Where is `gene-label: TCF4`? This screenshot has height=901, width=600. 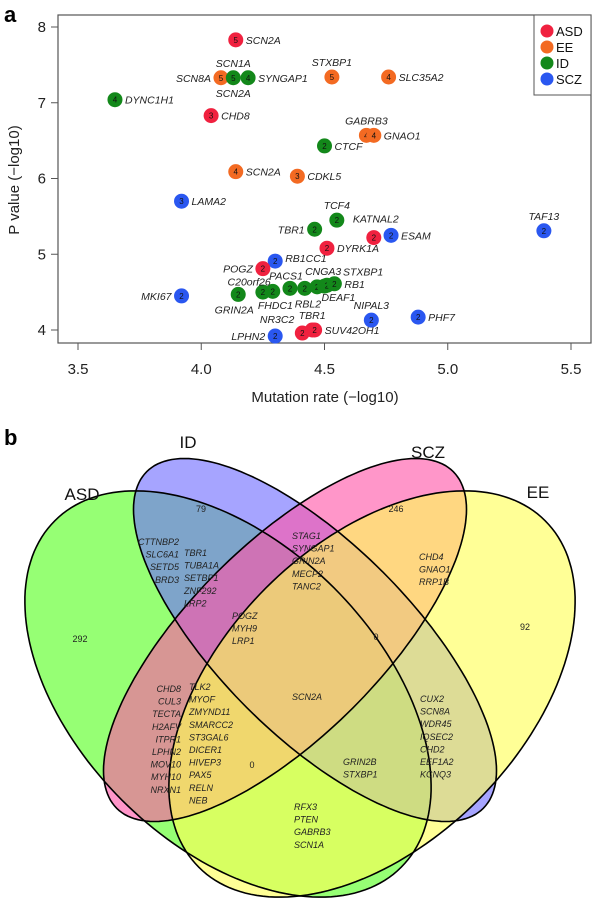 gene-label: TCF4 is located at coordinates (337, 206).